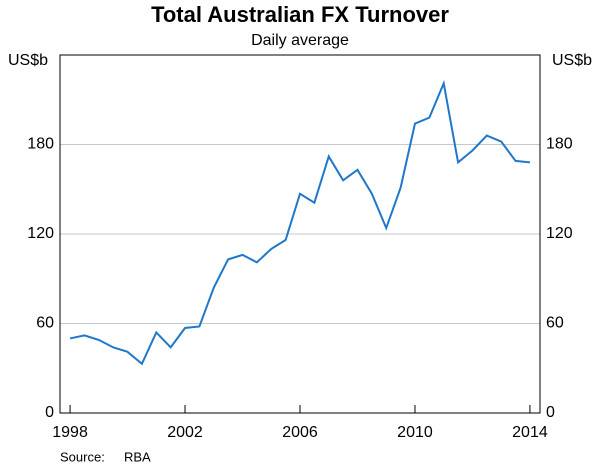 This screenshot has width=600, height=468. Describe the element at coordinates (559, 233) in the screenshot. I see `y-tick-label-right: 120` at that location.